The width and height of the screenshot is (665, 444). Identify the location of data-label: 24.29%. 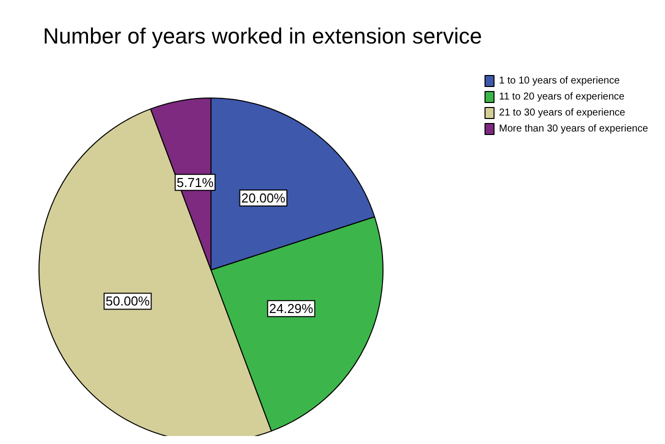
(291, 308).